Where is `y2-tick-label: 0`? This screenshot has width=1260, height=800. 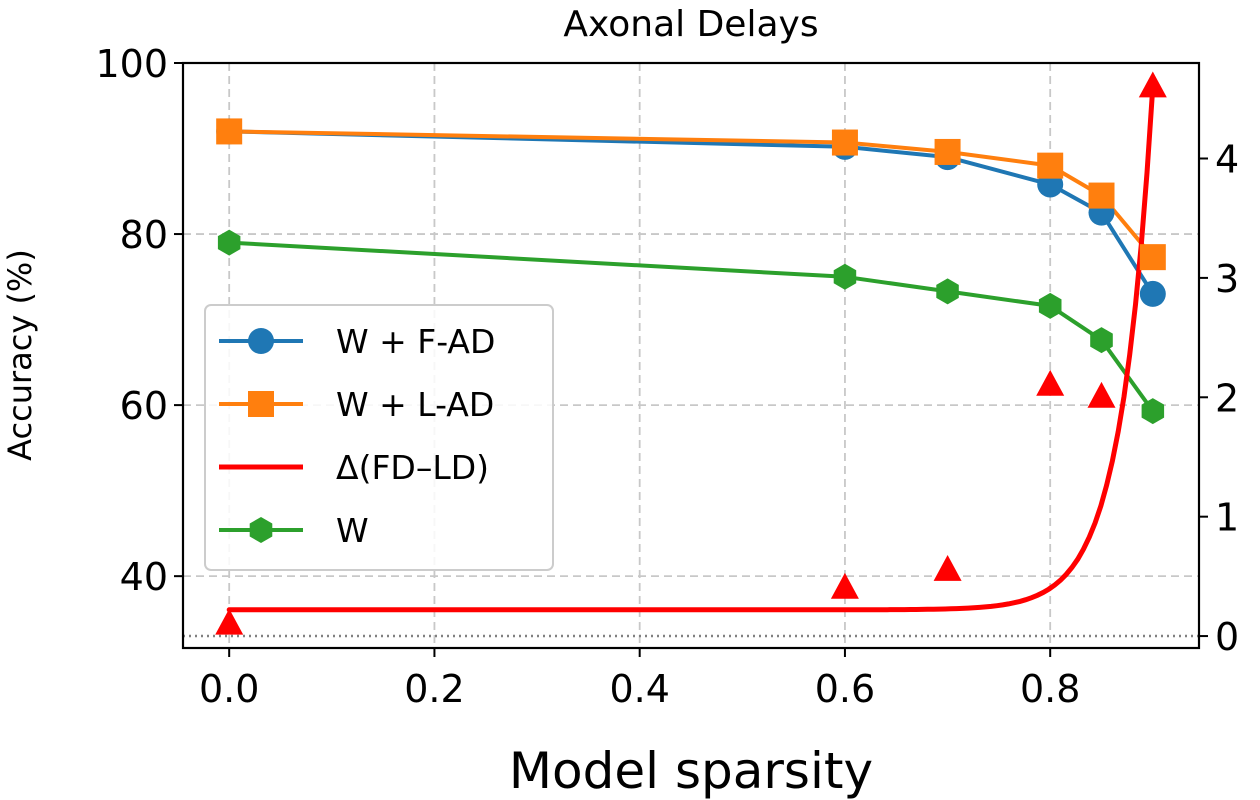 y2-tick-label: 0 is located at coordinates (1227, 637).